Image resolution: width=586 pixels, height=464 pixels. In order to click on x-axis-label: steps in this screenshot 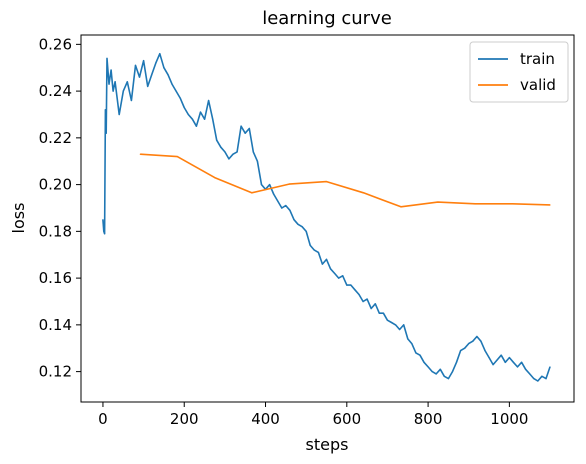, I will do `click(327, 444)`.